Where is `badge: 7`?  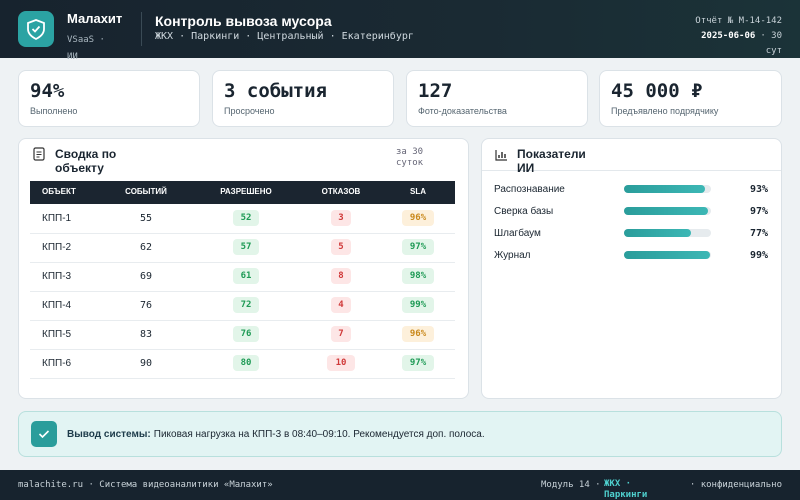
badge: 7 is located at coordinates (341, 334).